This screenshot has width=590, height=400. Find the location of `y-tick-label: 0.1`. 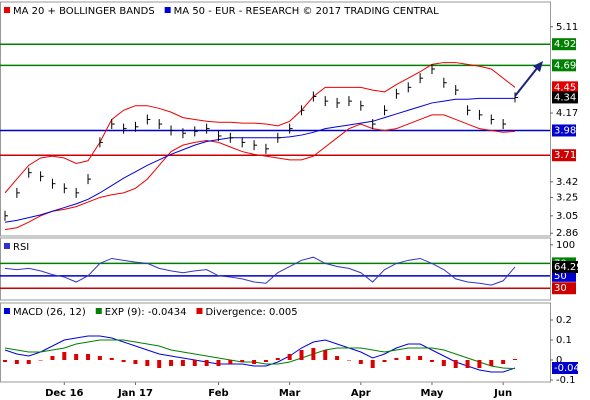

y-tick-label: 0.1 is located at coordinates (564, 340).